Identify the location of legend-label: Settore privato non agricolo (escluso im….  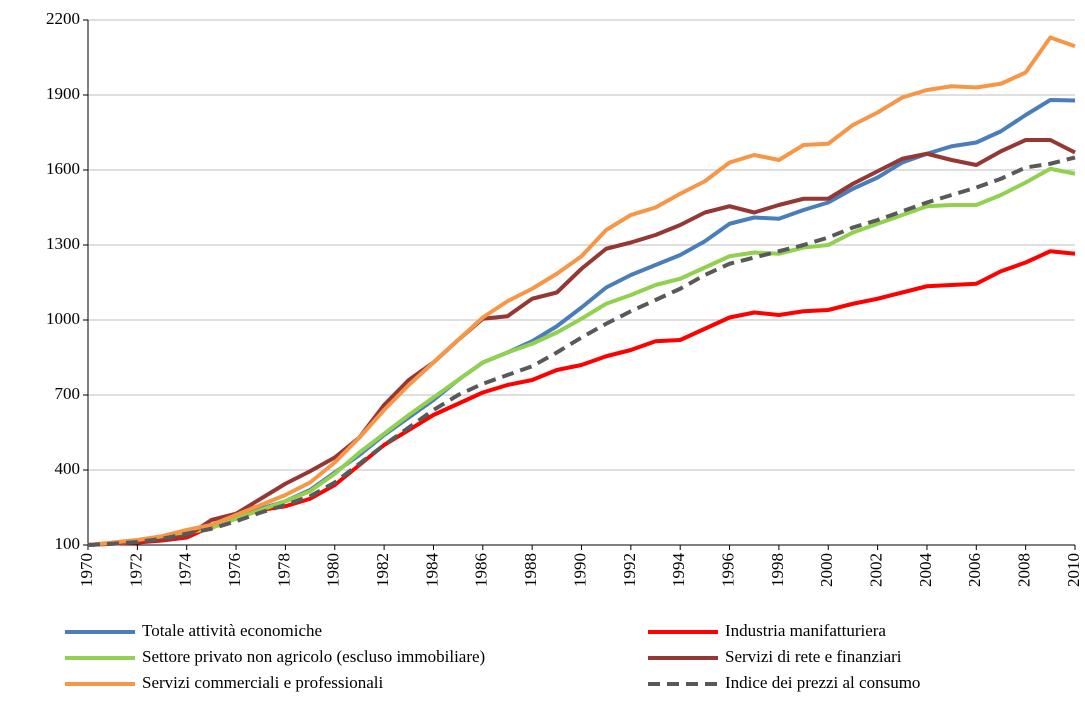
(313, 656).